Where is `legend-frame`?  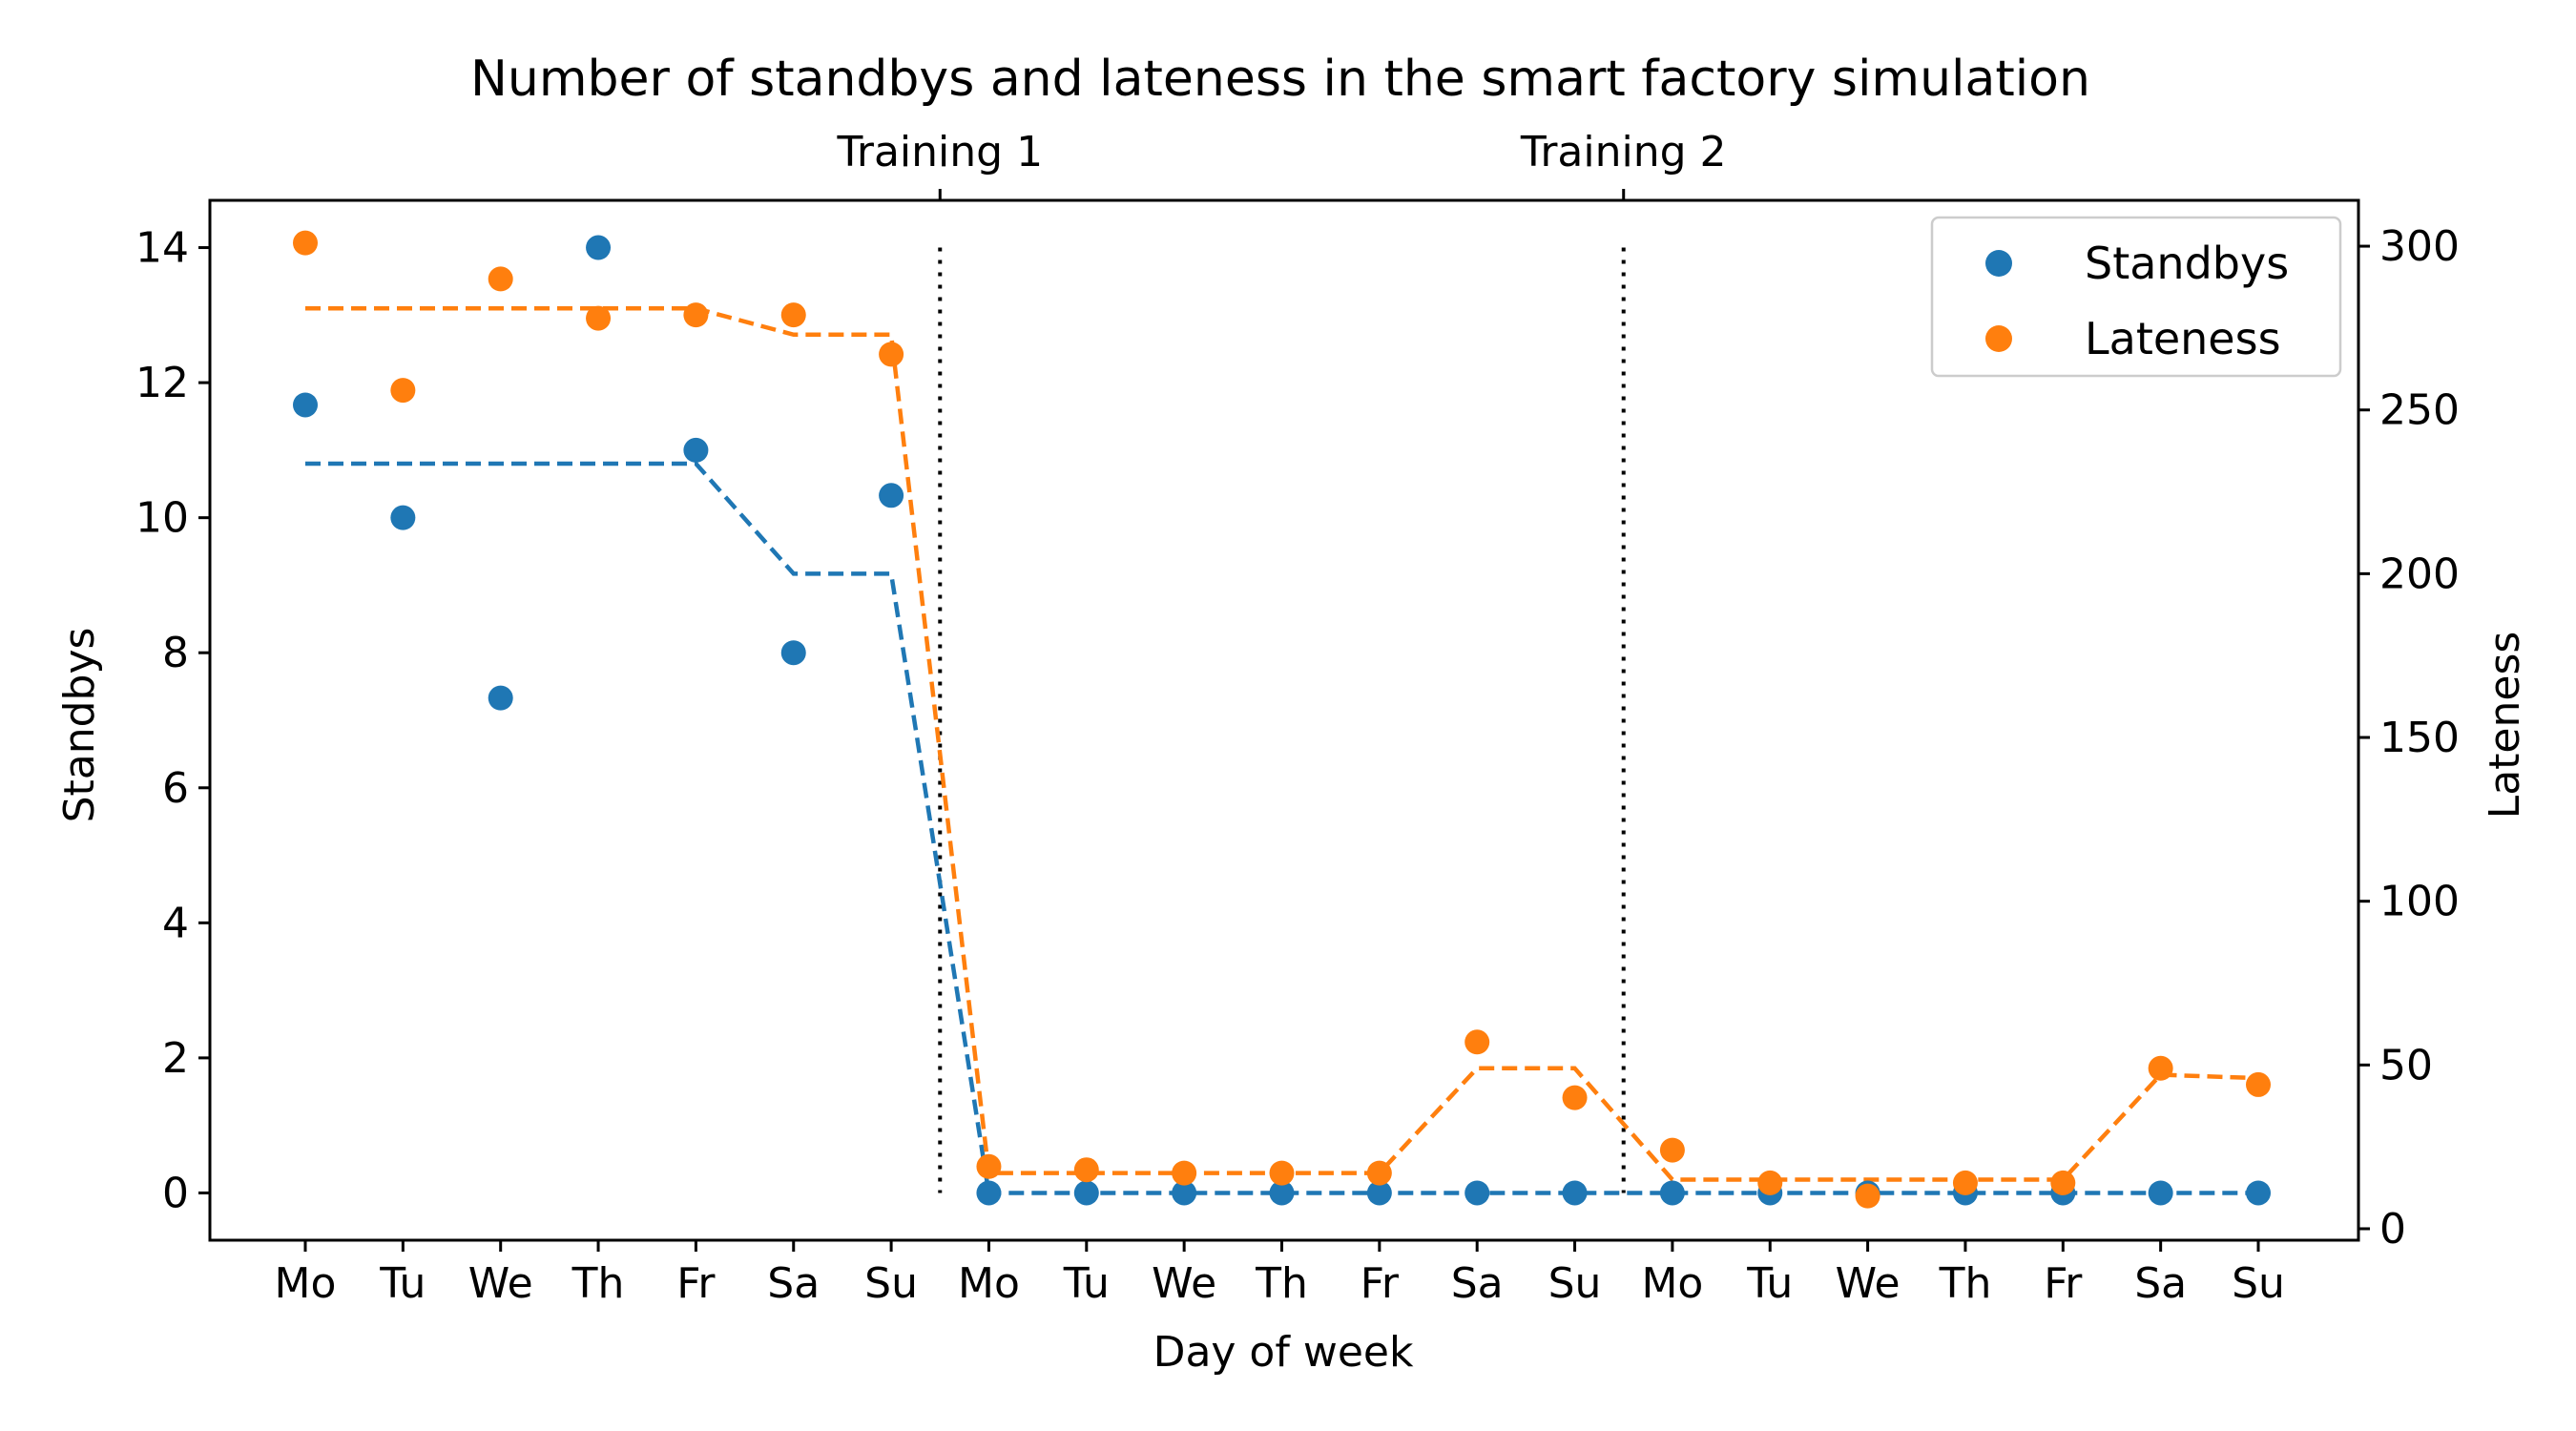
legend-frame is located at coordinates (2136, 297).